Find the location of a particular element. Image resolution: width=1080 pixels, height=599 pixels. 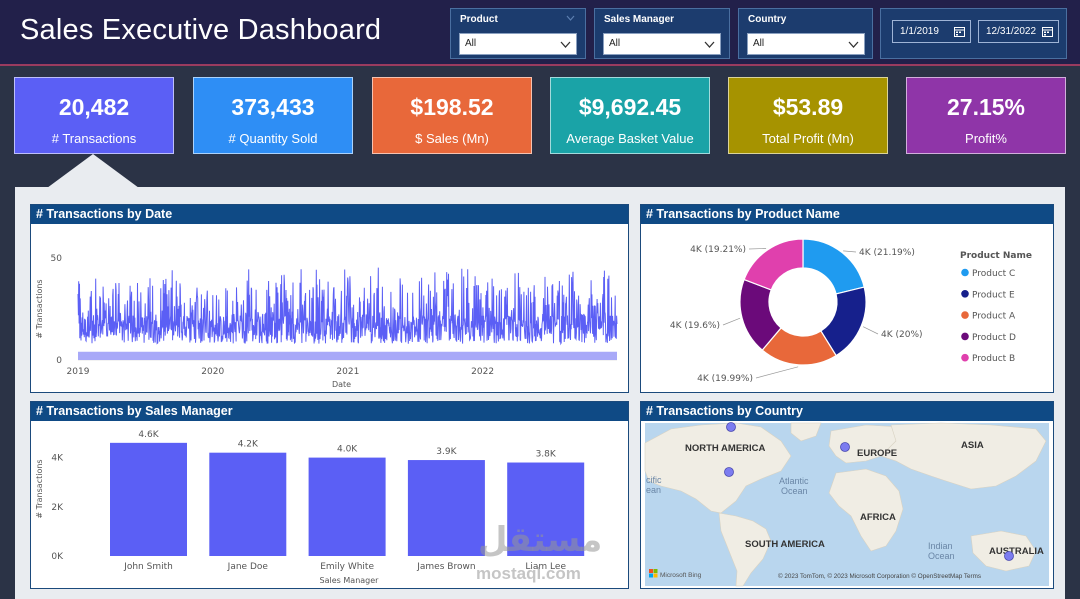

kpi-transactions-card: 20,482 # Transactions is located at coordinates (94, 115).